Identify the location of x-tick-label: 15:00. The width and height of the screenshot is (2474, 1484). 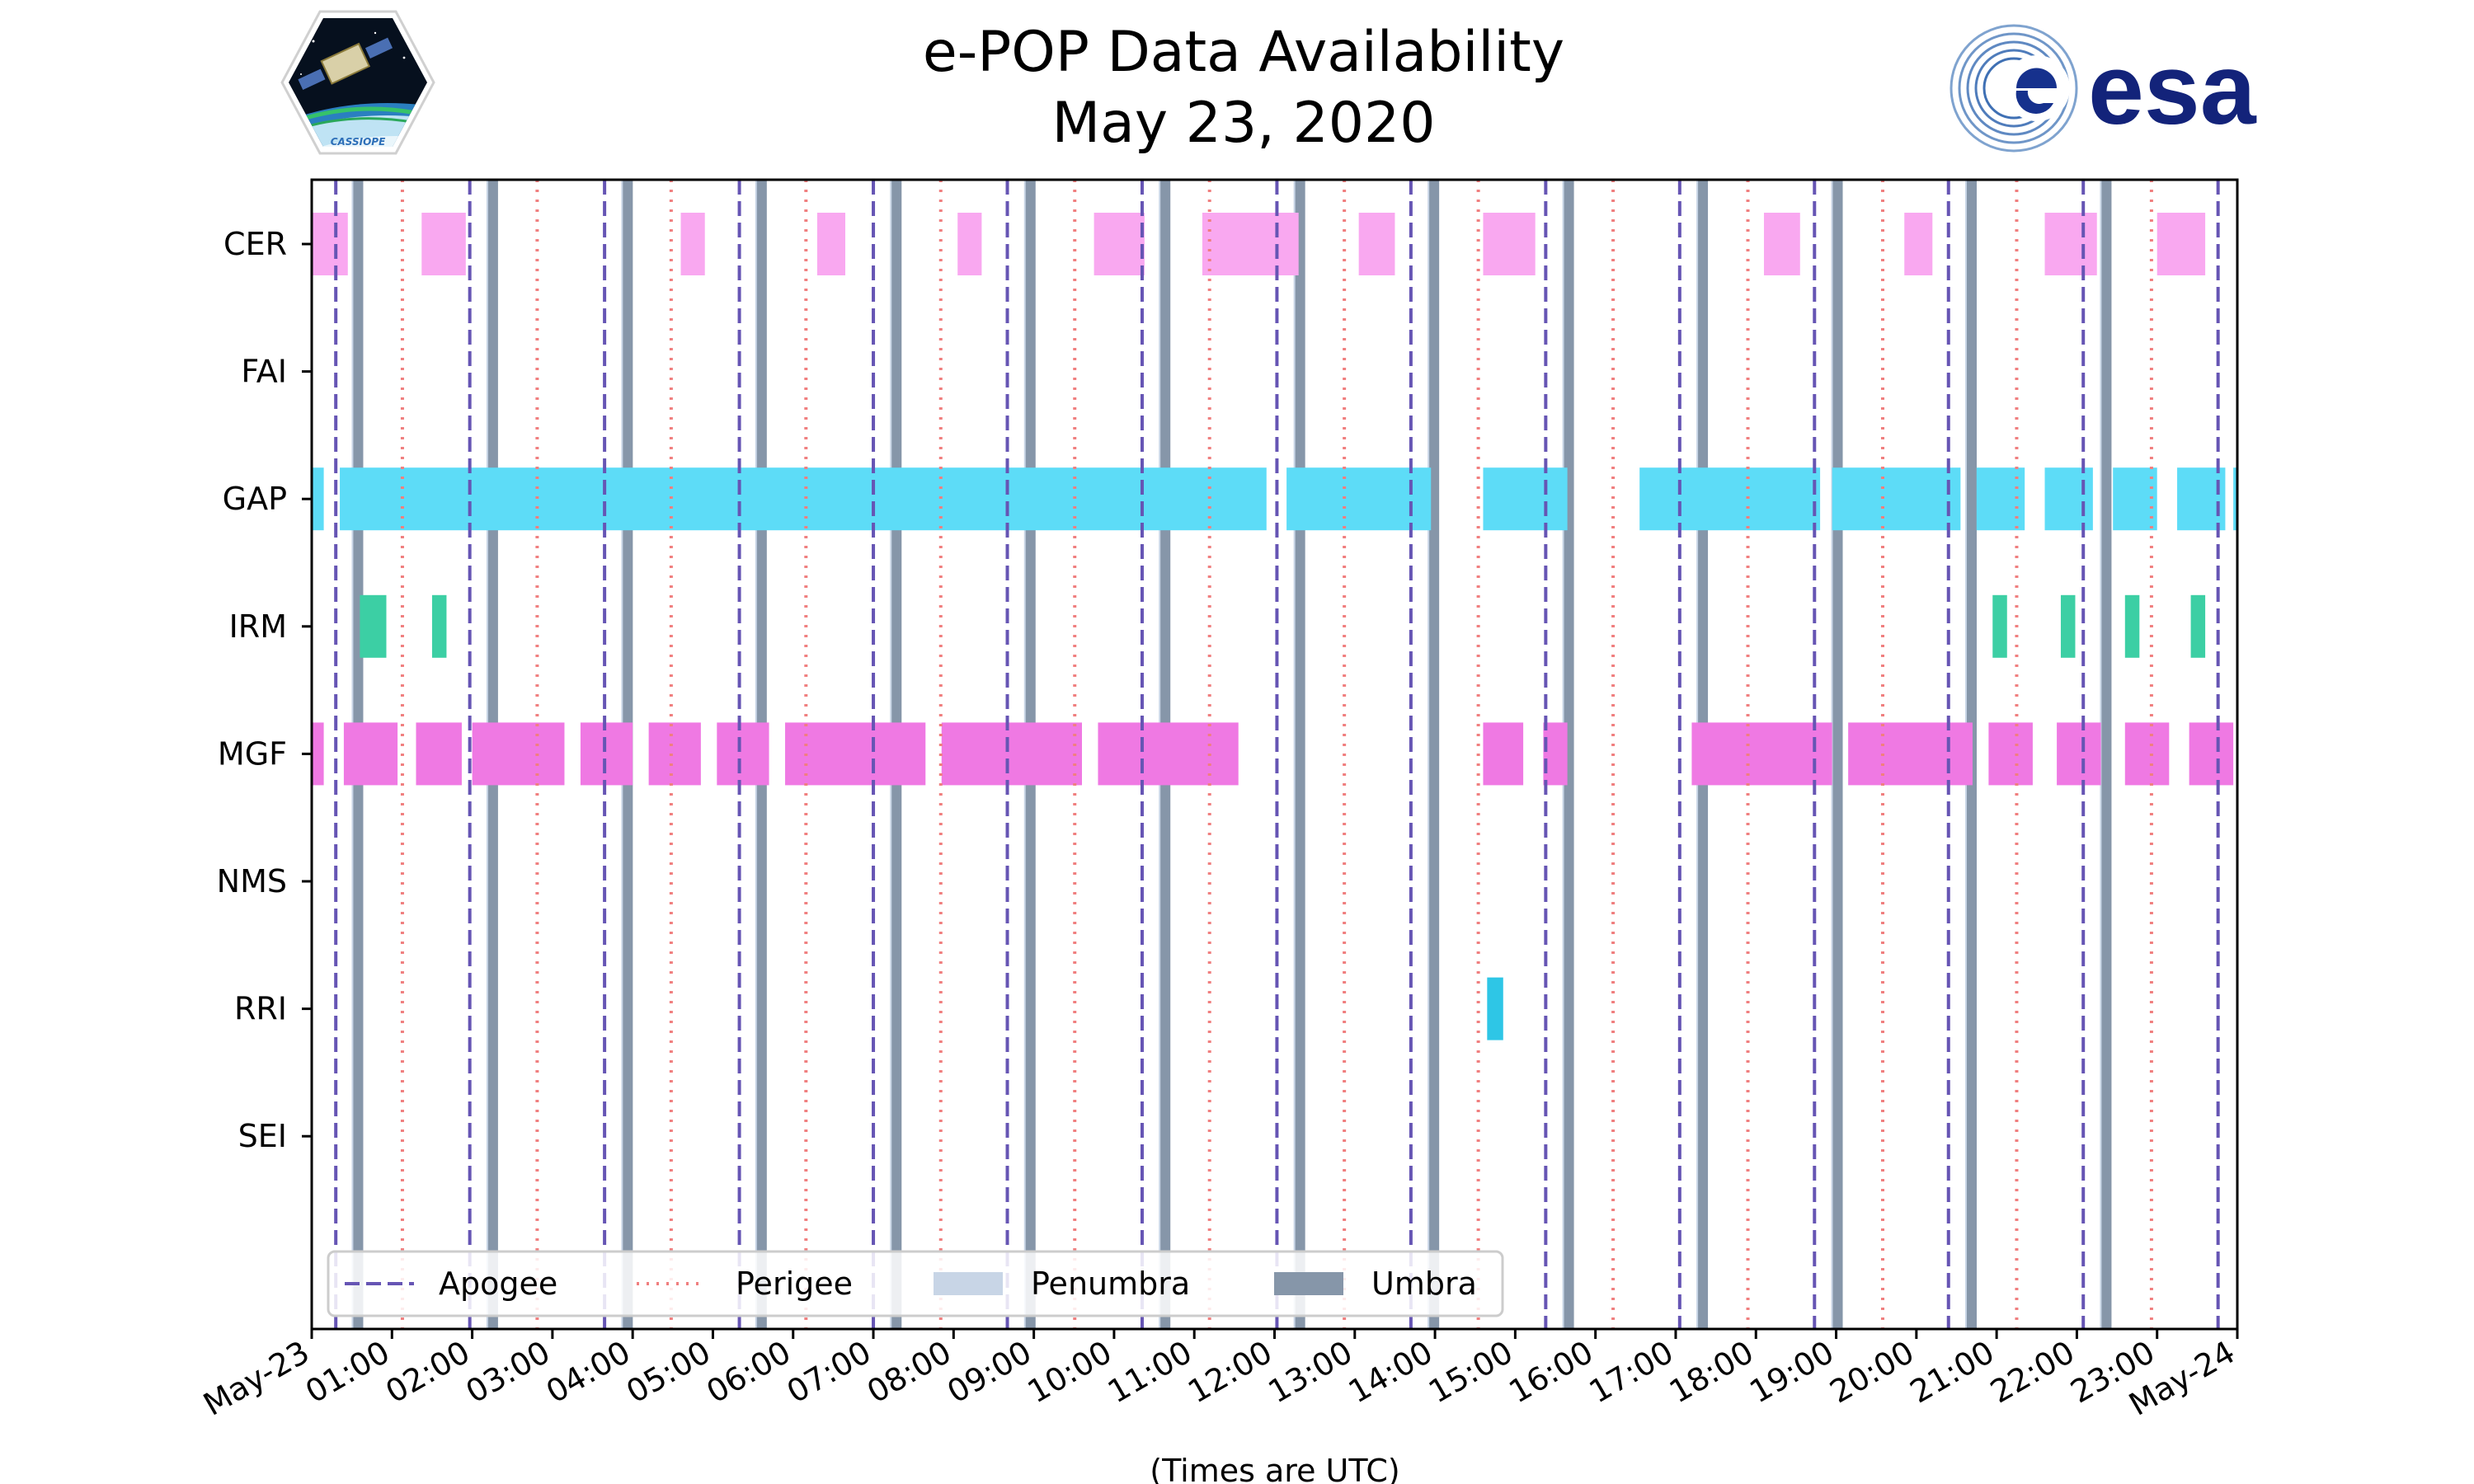
(1471, 1372).